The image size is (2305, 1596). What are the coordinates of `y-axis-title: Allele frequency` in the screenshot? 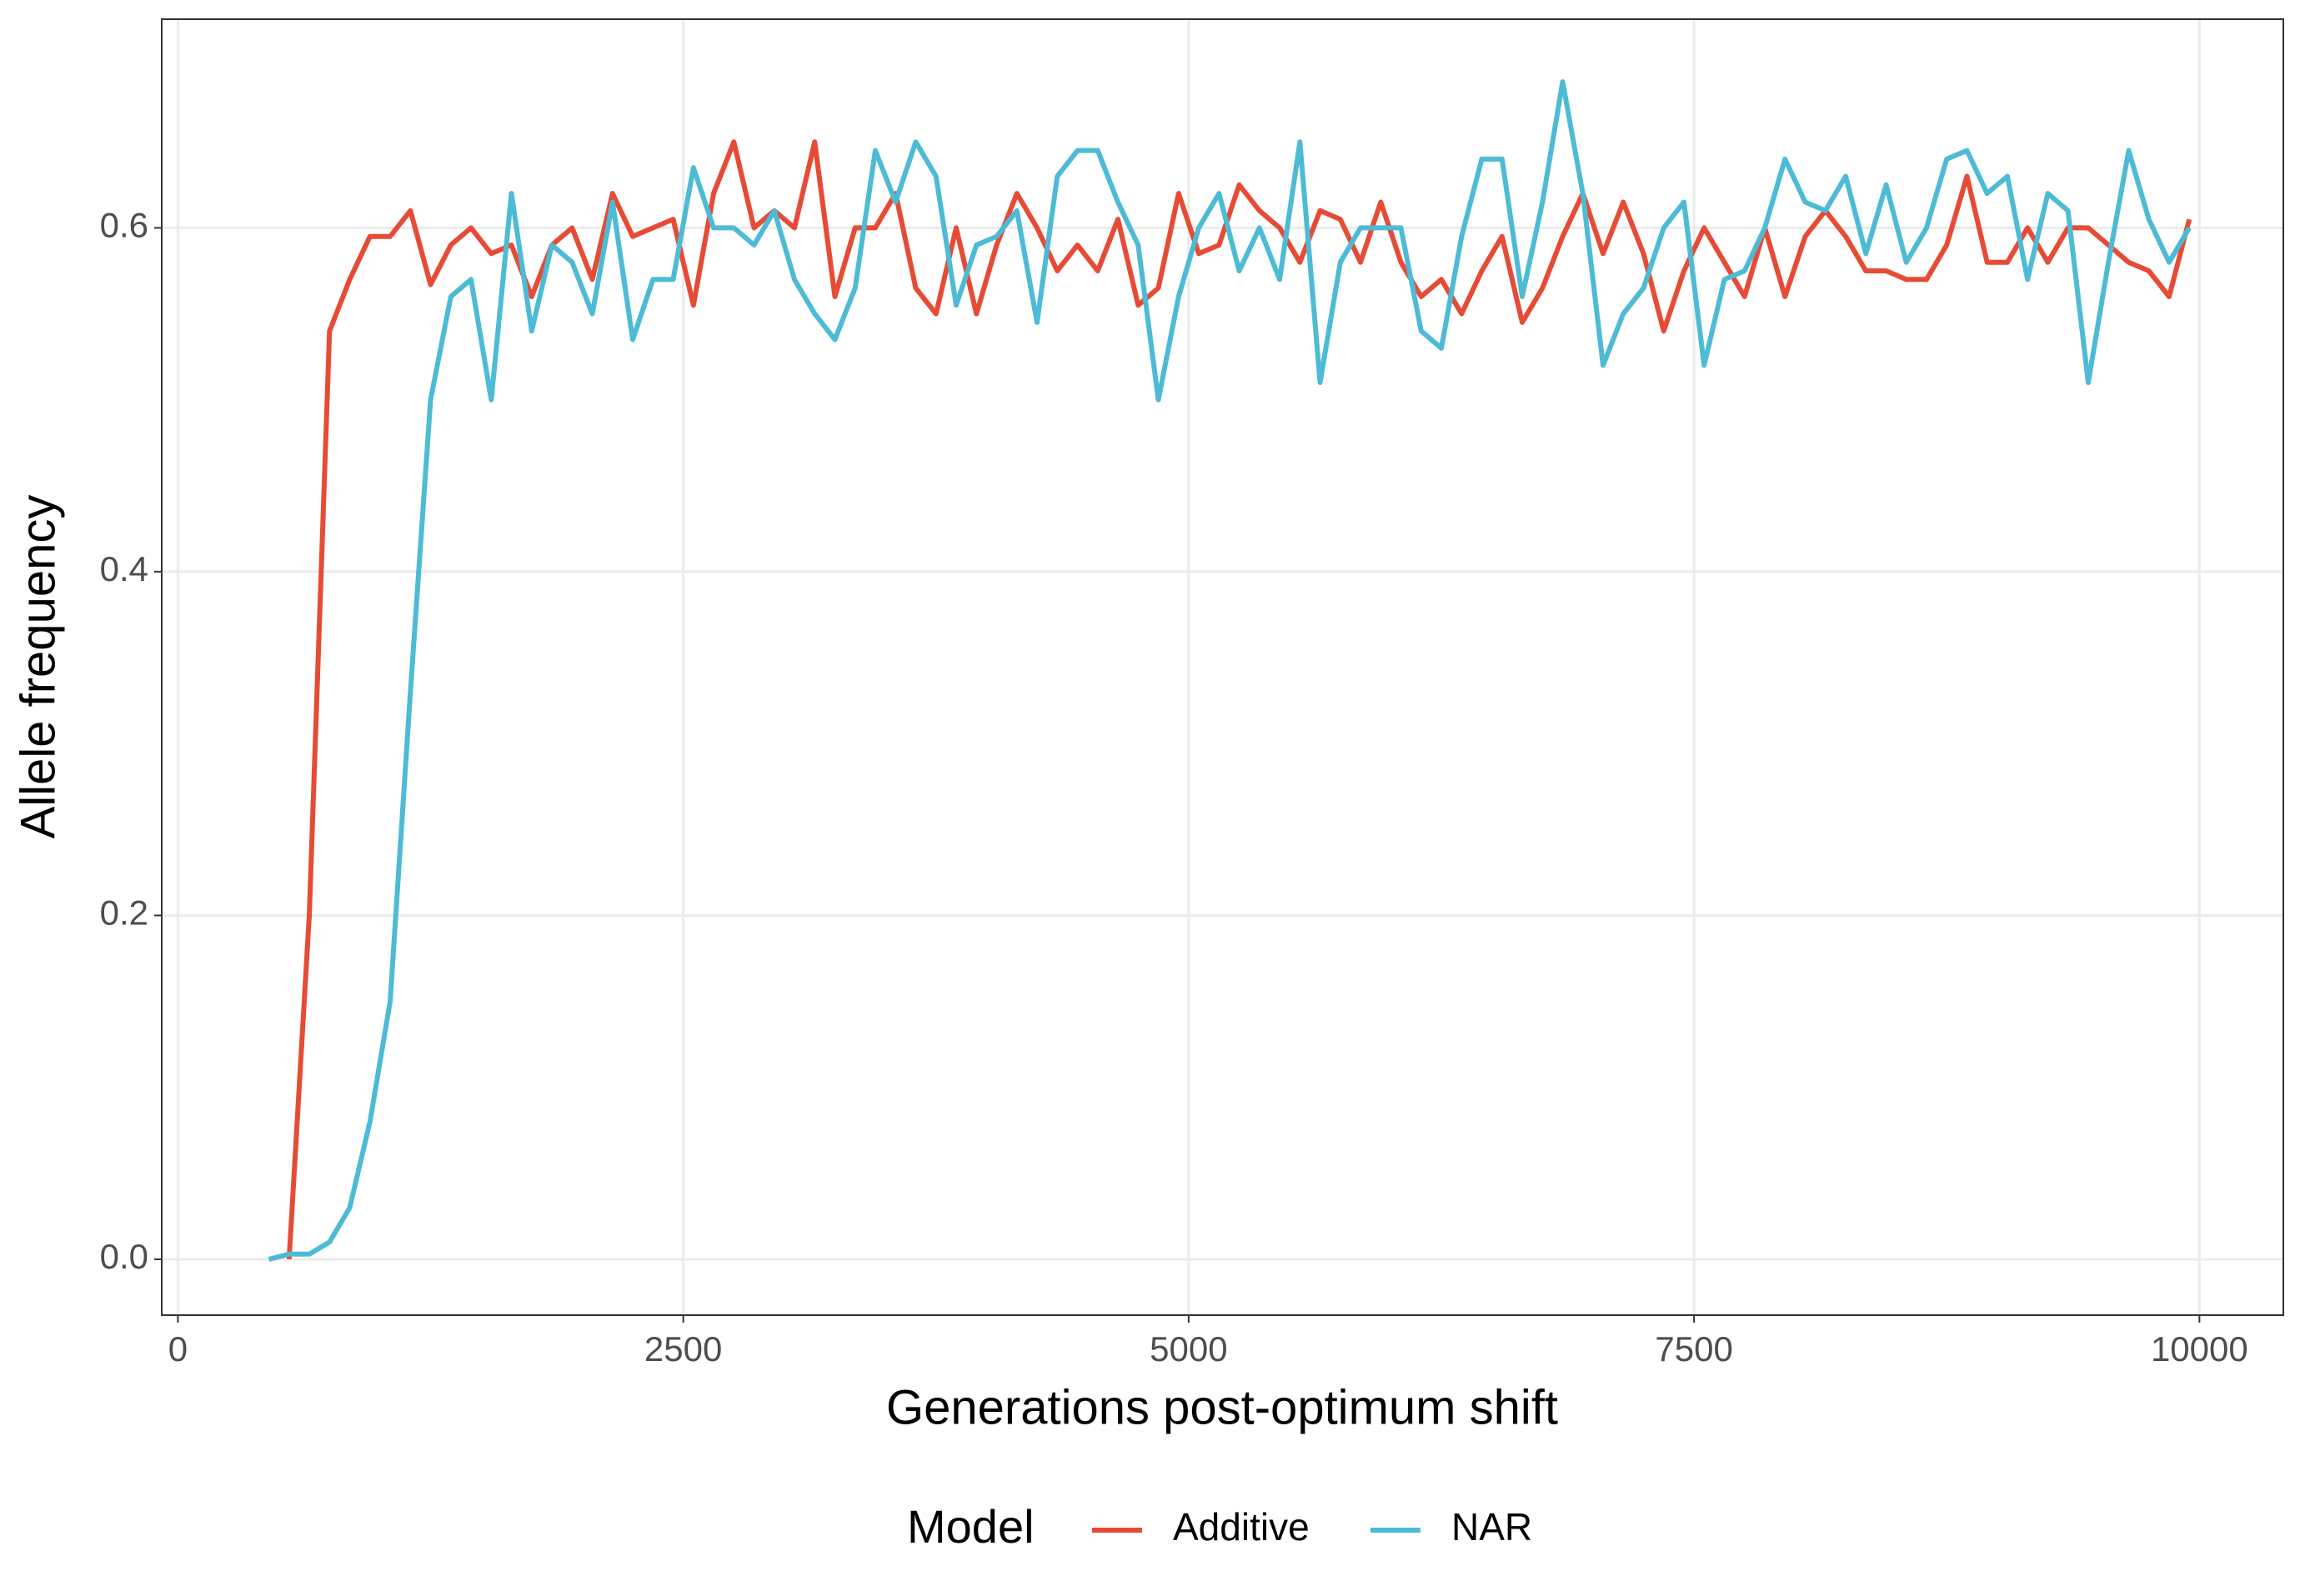 It's located at (38, 667).